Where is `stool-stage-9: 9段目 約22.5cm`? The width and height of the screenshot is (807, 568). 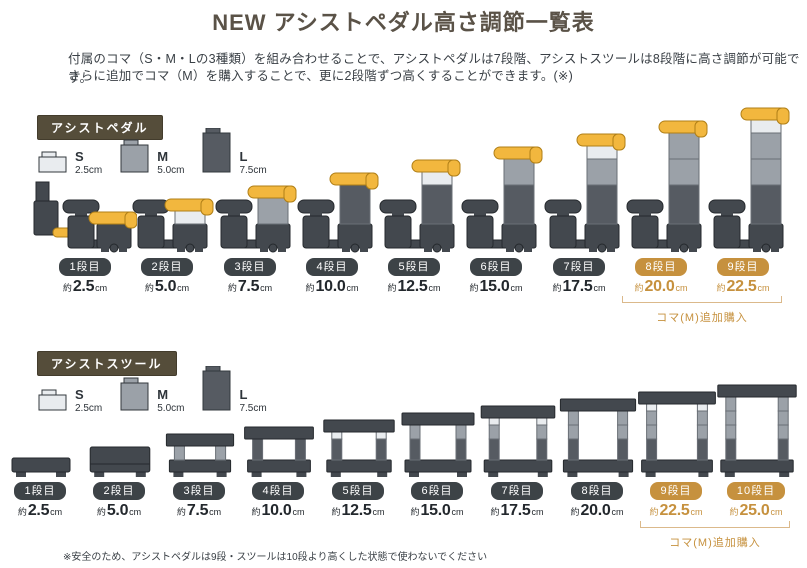
stool-stage-9: 9段目 約22.5cm is located at coordinates (676, 444).